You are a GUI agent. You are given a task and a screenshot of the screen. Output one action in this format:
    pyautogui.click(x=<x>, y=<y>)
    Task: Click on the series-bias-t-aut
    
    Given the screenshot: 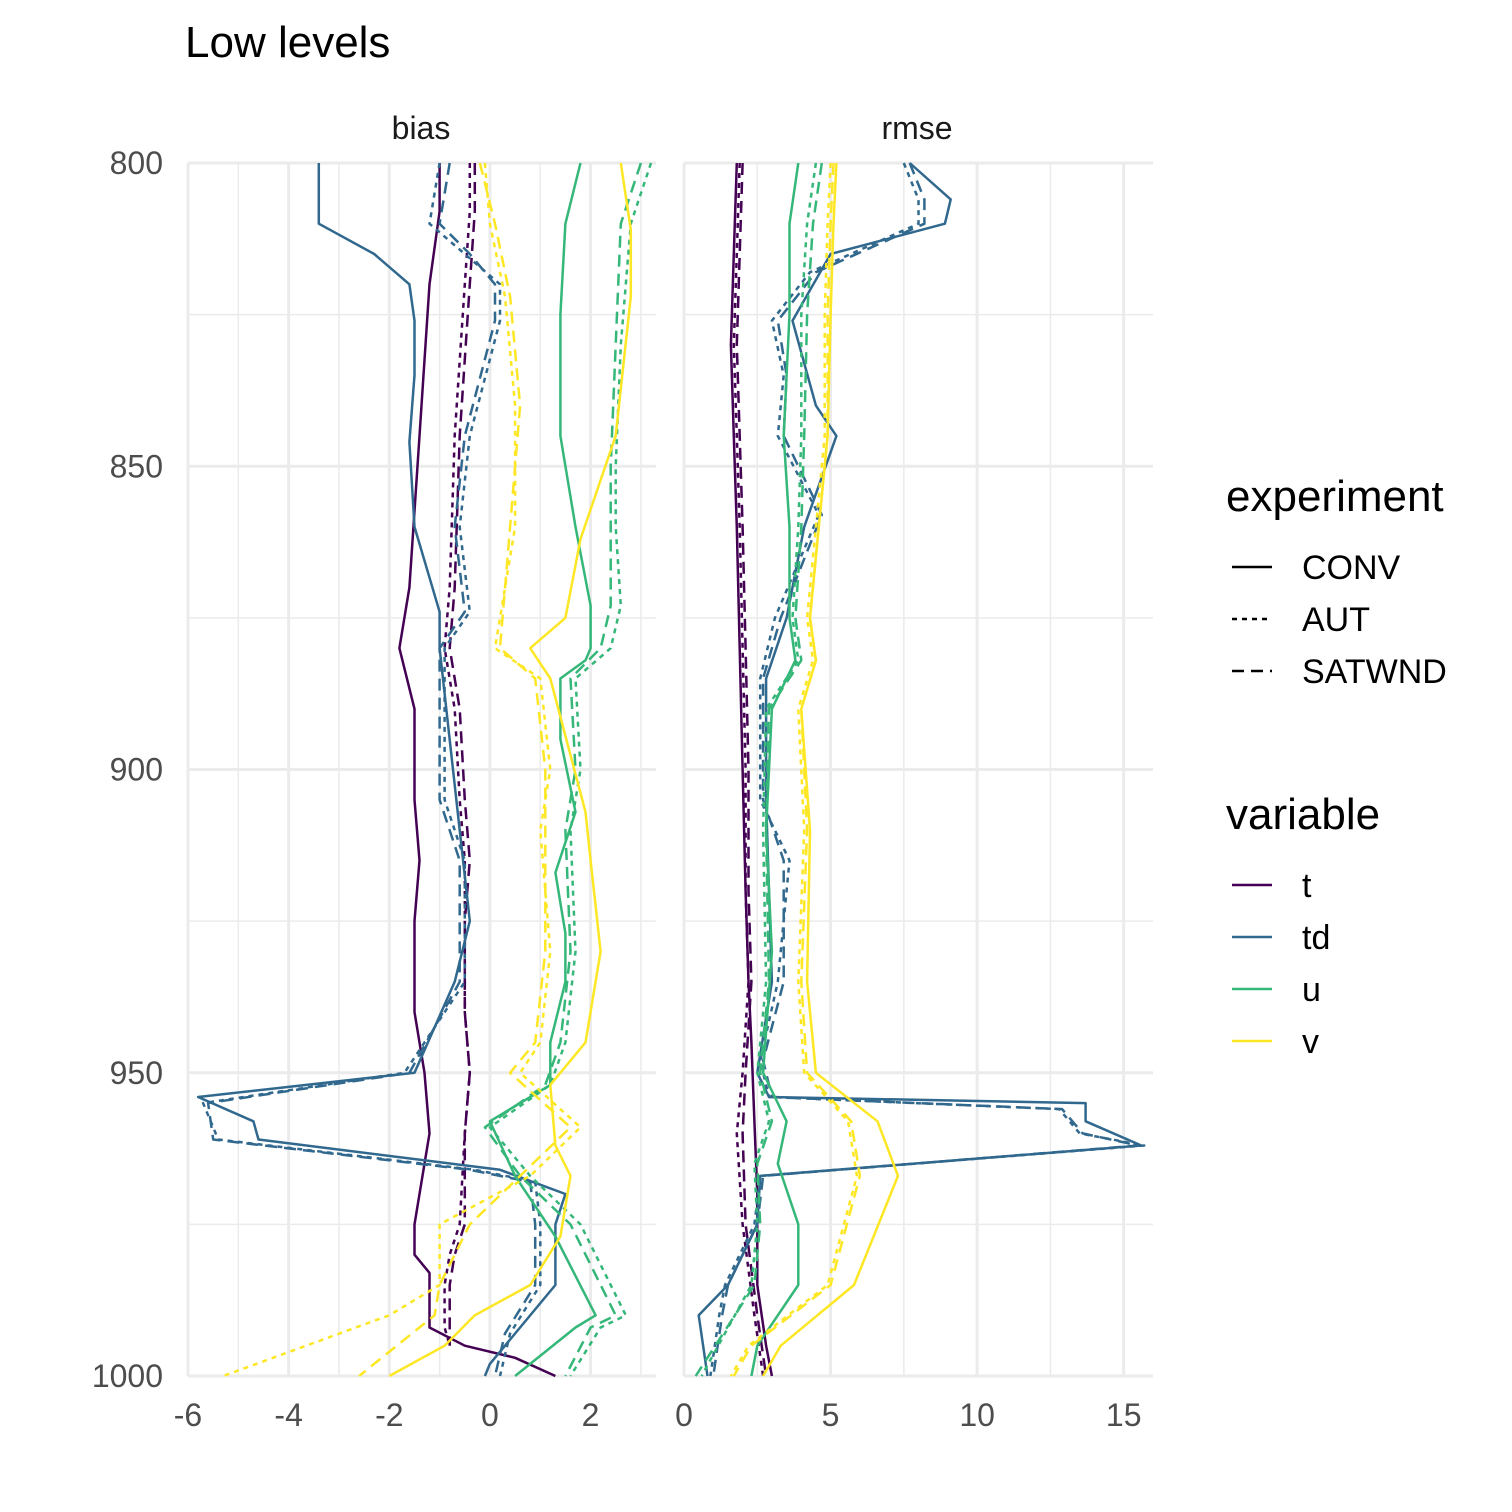 What is the action you would take?
    pyautogui.click(x=457, y=755)
    